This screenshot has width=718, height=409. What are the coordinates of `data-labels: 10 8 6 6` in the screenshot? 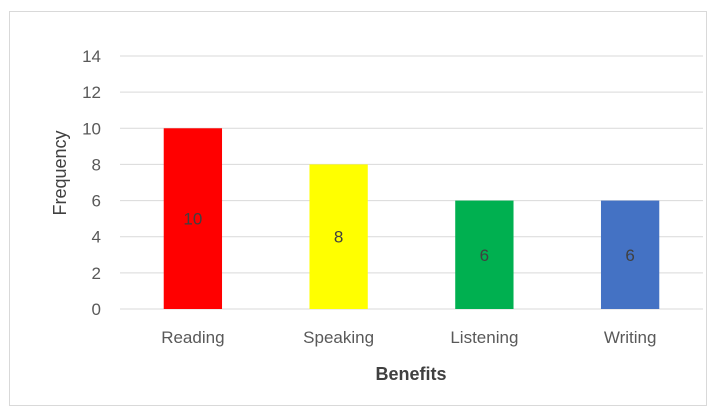 It's located at (408, 237).